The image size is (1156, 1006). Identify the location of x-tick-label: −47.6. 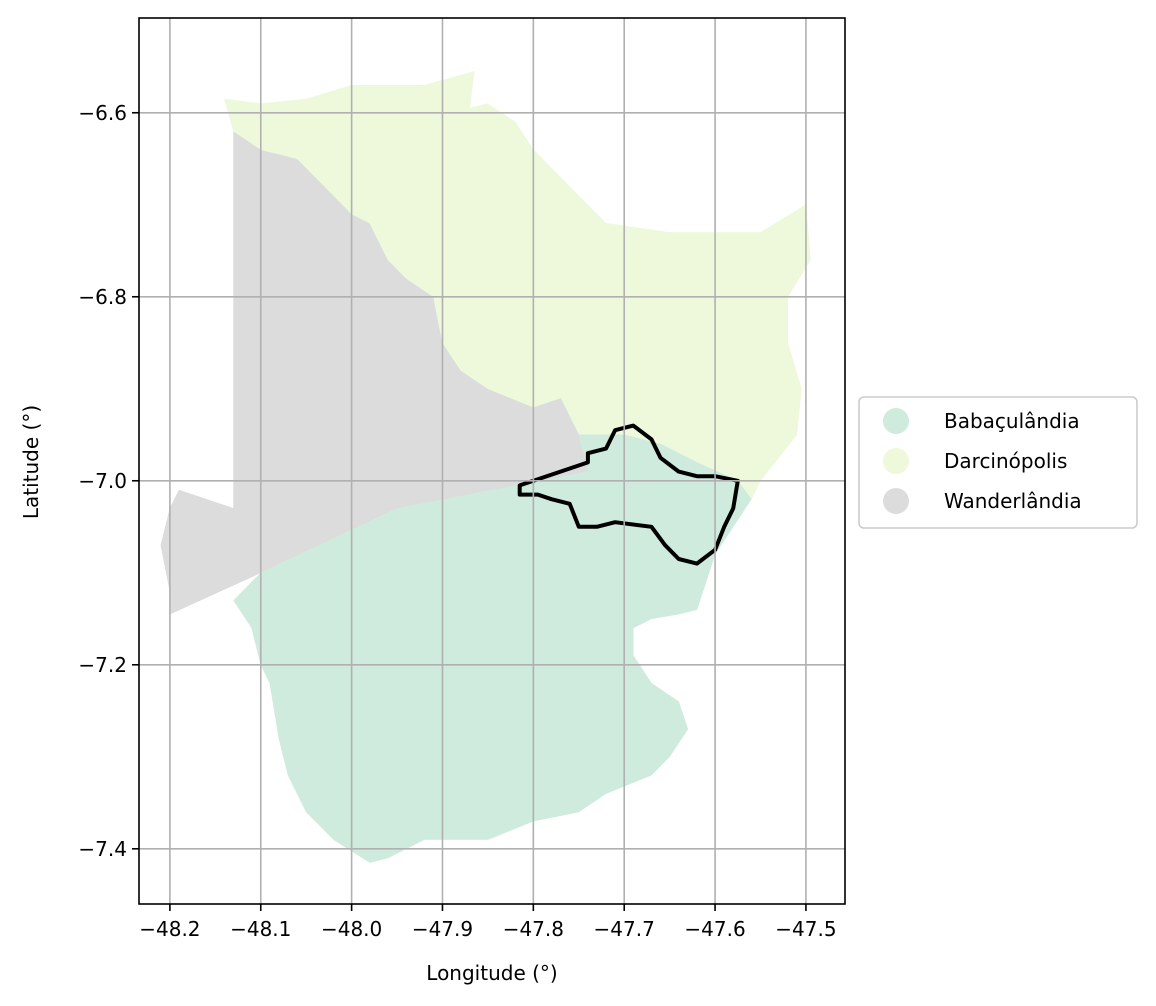
(714, 929).